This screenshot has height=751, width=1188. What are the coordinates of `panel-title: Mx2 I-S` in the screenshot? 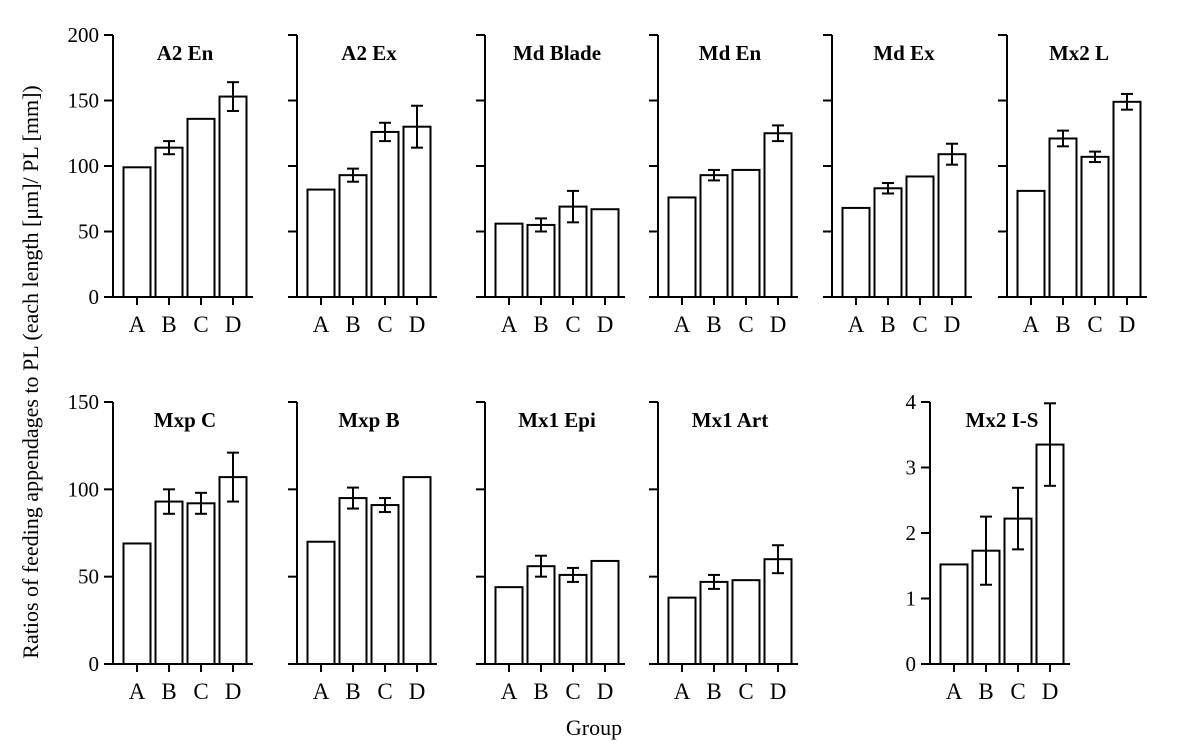 It's located at (1002, 420).